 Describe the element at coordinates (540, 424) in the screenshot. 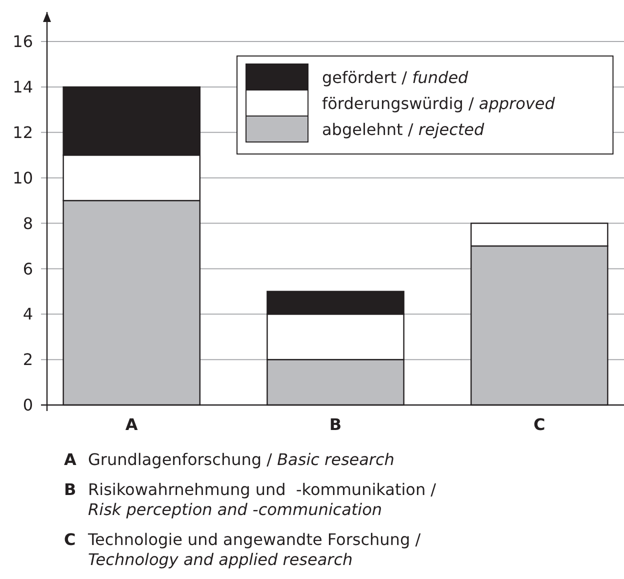

I see `x-tick-label: C` at that location.